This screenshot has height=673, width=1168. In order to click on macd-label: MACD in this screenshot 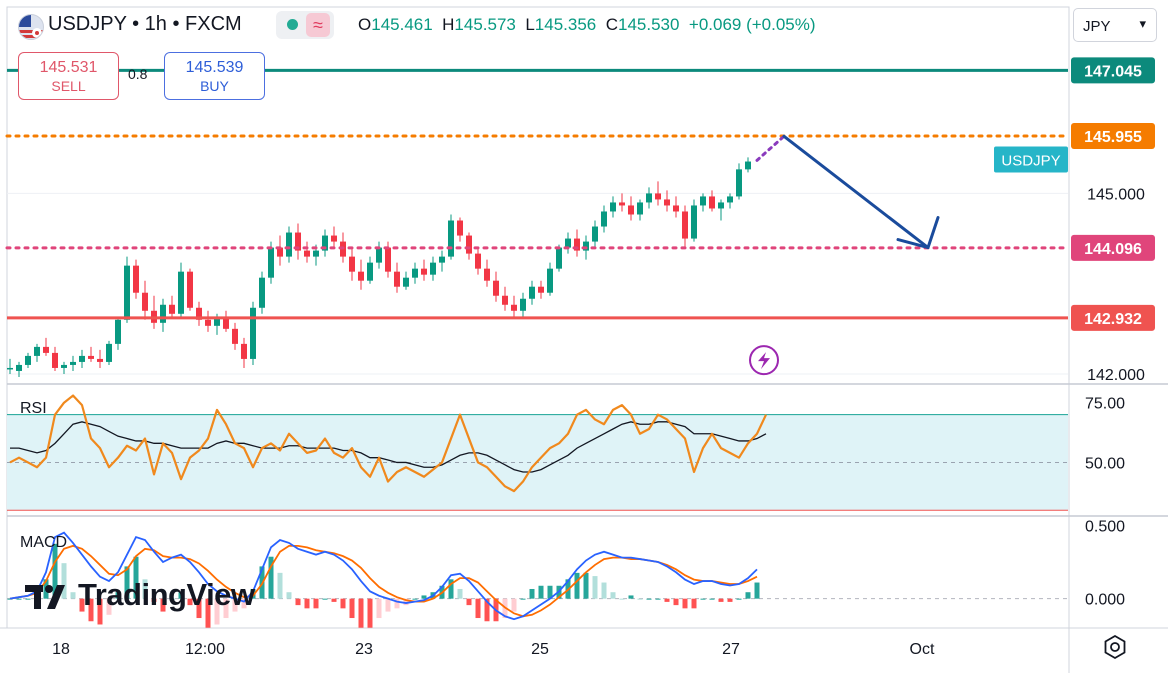, I will do `click(44, 542)`.